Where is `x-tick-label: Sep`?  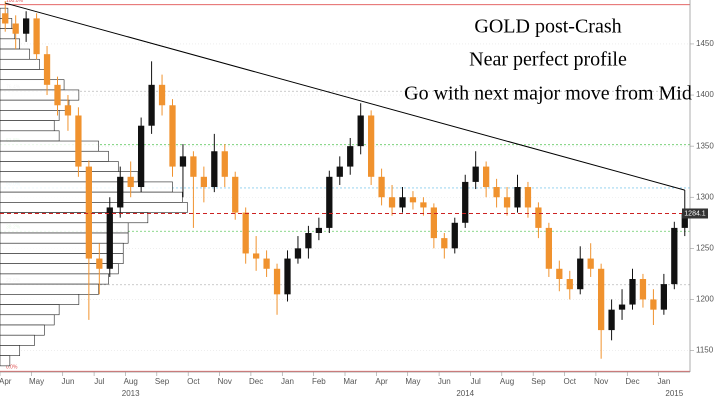 x-tick-label: Sep is located at coordinates (538, 381).